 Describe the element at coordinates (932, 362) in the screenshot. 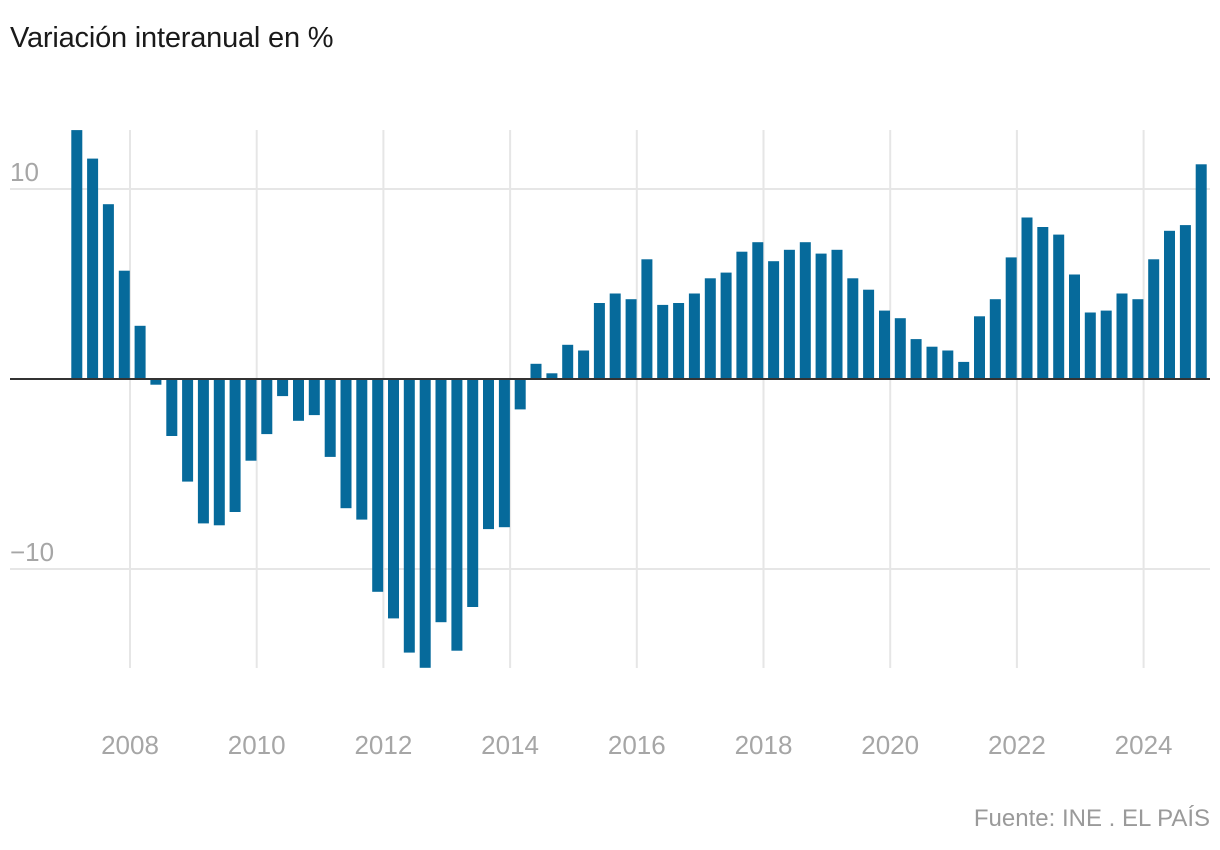

I see `bar-2020-T3` at that location.